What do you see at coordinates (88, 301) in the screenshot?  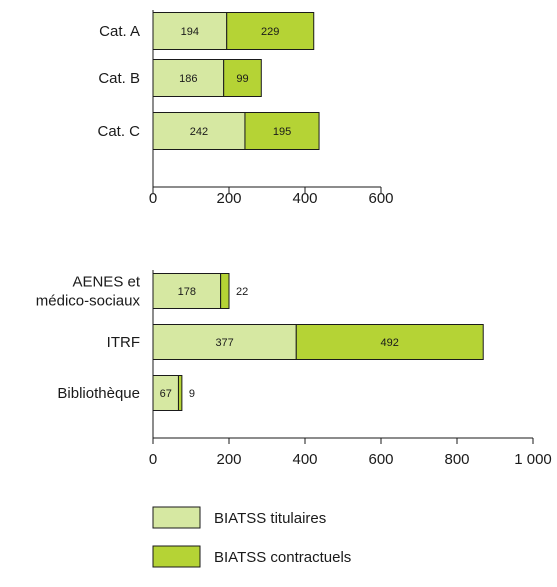 I see `category-label: médico-sociaux` at bounding box center [88, 301].